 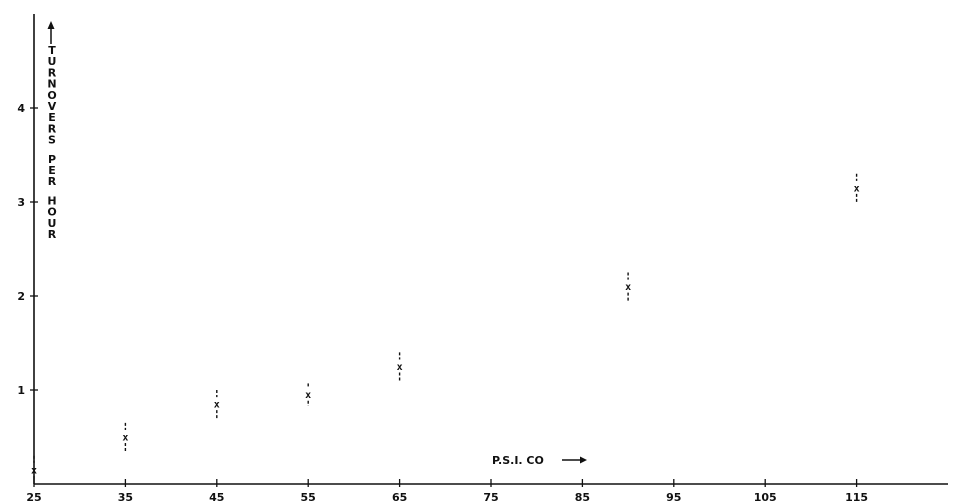 I want to click on x-tick-label: 35, so click(x=125, y=497).